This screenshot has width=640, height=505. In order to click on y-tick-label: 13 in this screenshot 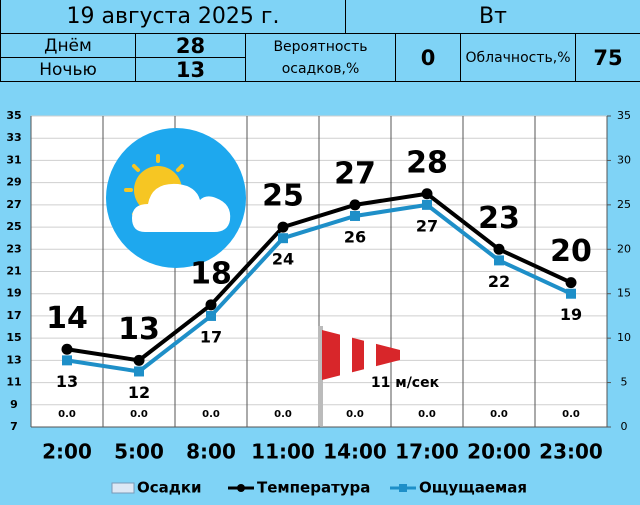, I will do `click(13, 359)`.